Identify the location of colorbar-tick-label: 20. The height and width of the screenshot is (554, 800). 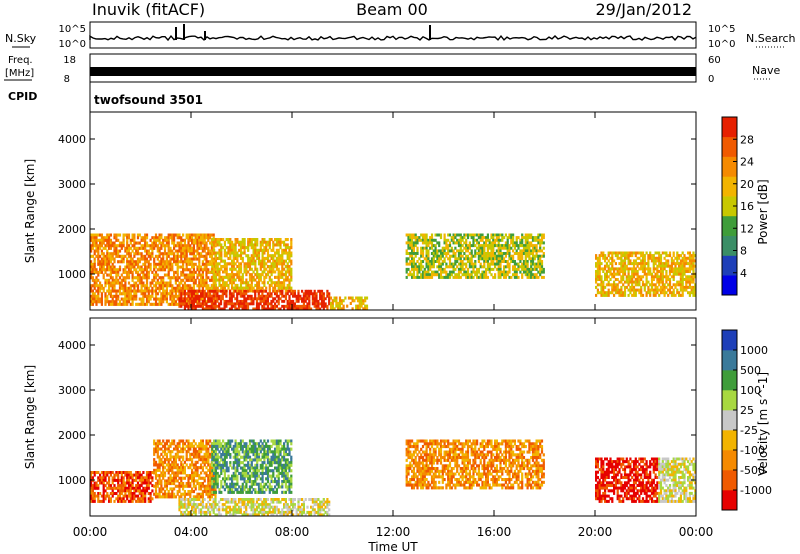
(747, 184).